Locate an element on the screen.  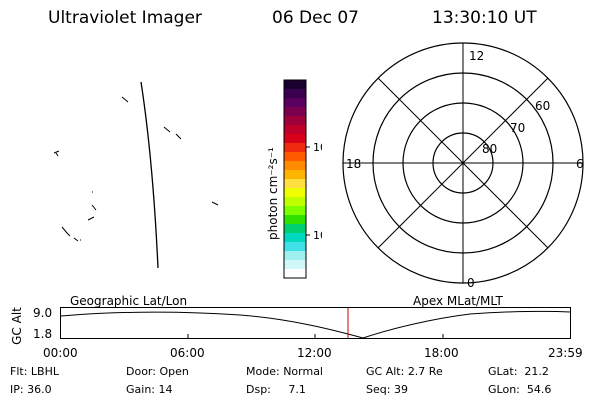
mlt-label-12: 12 is located at coordinates (476, 56).